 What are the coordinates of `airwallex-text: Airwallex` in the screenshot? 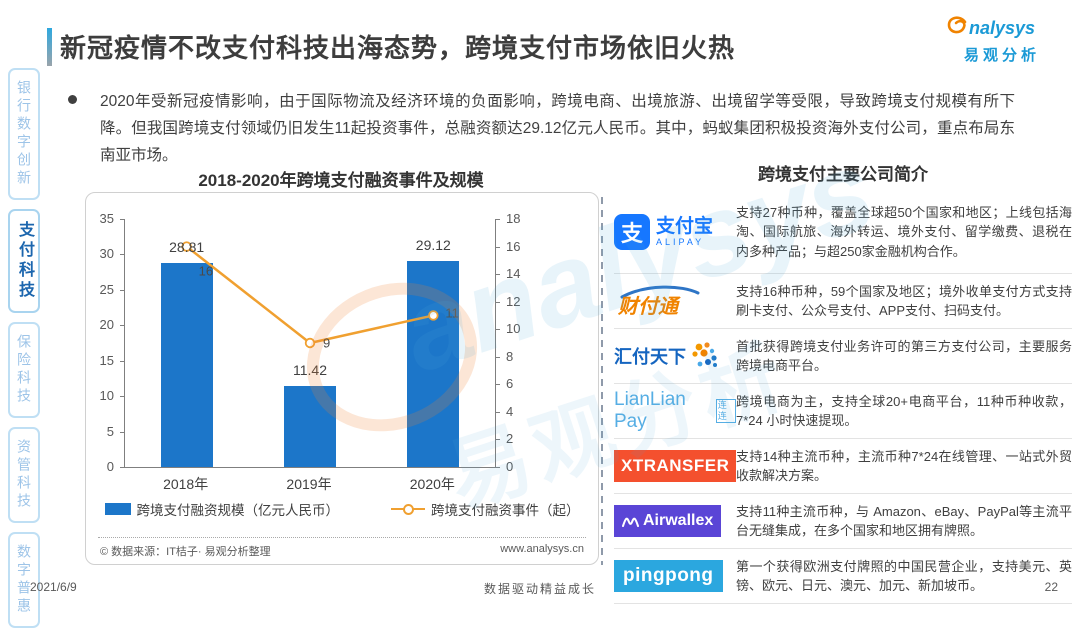 It's located at (678, 520).